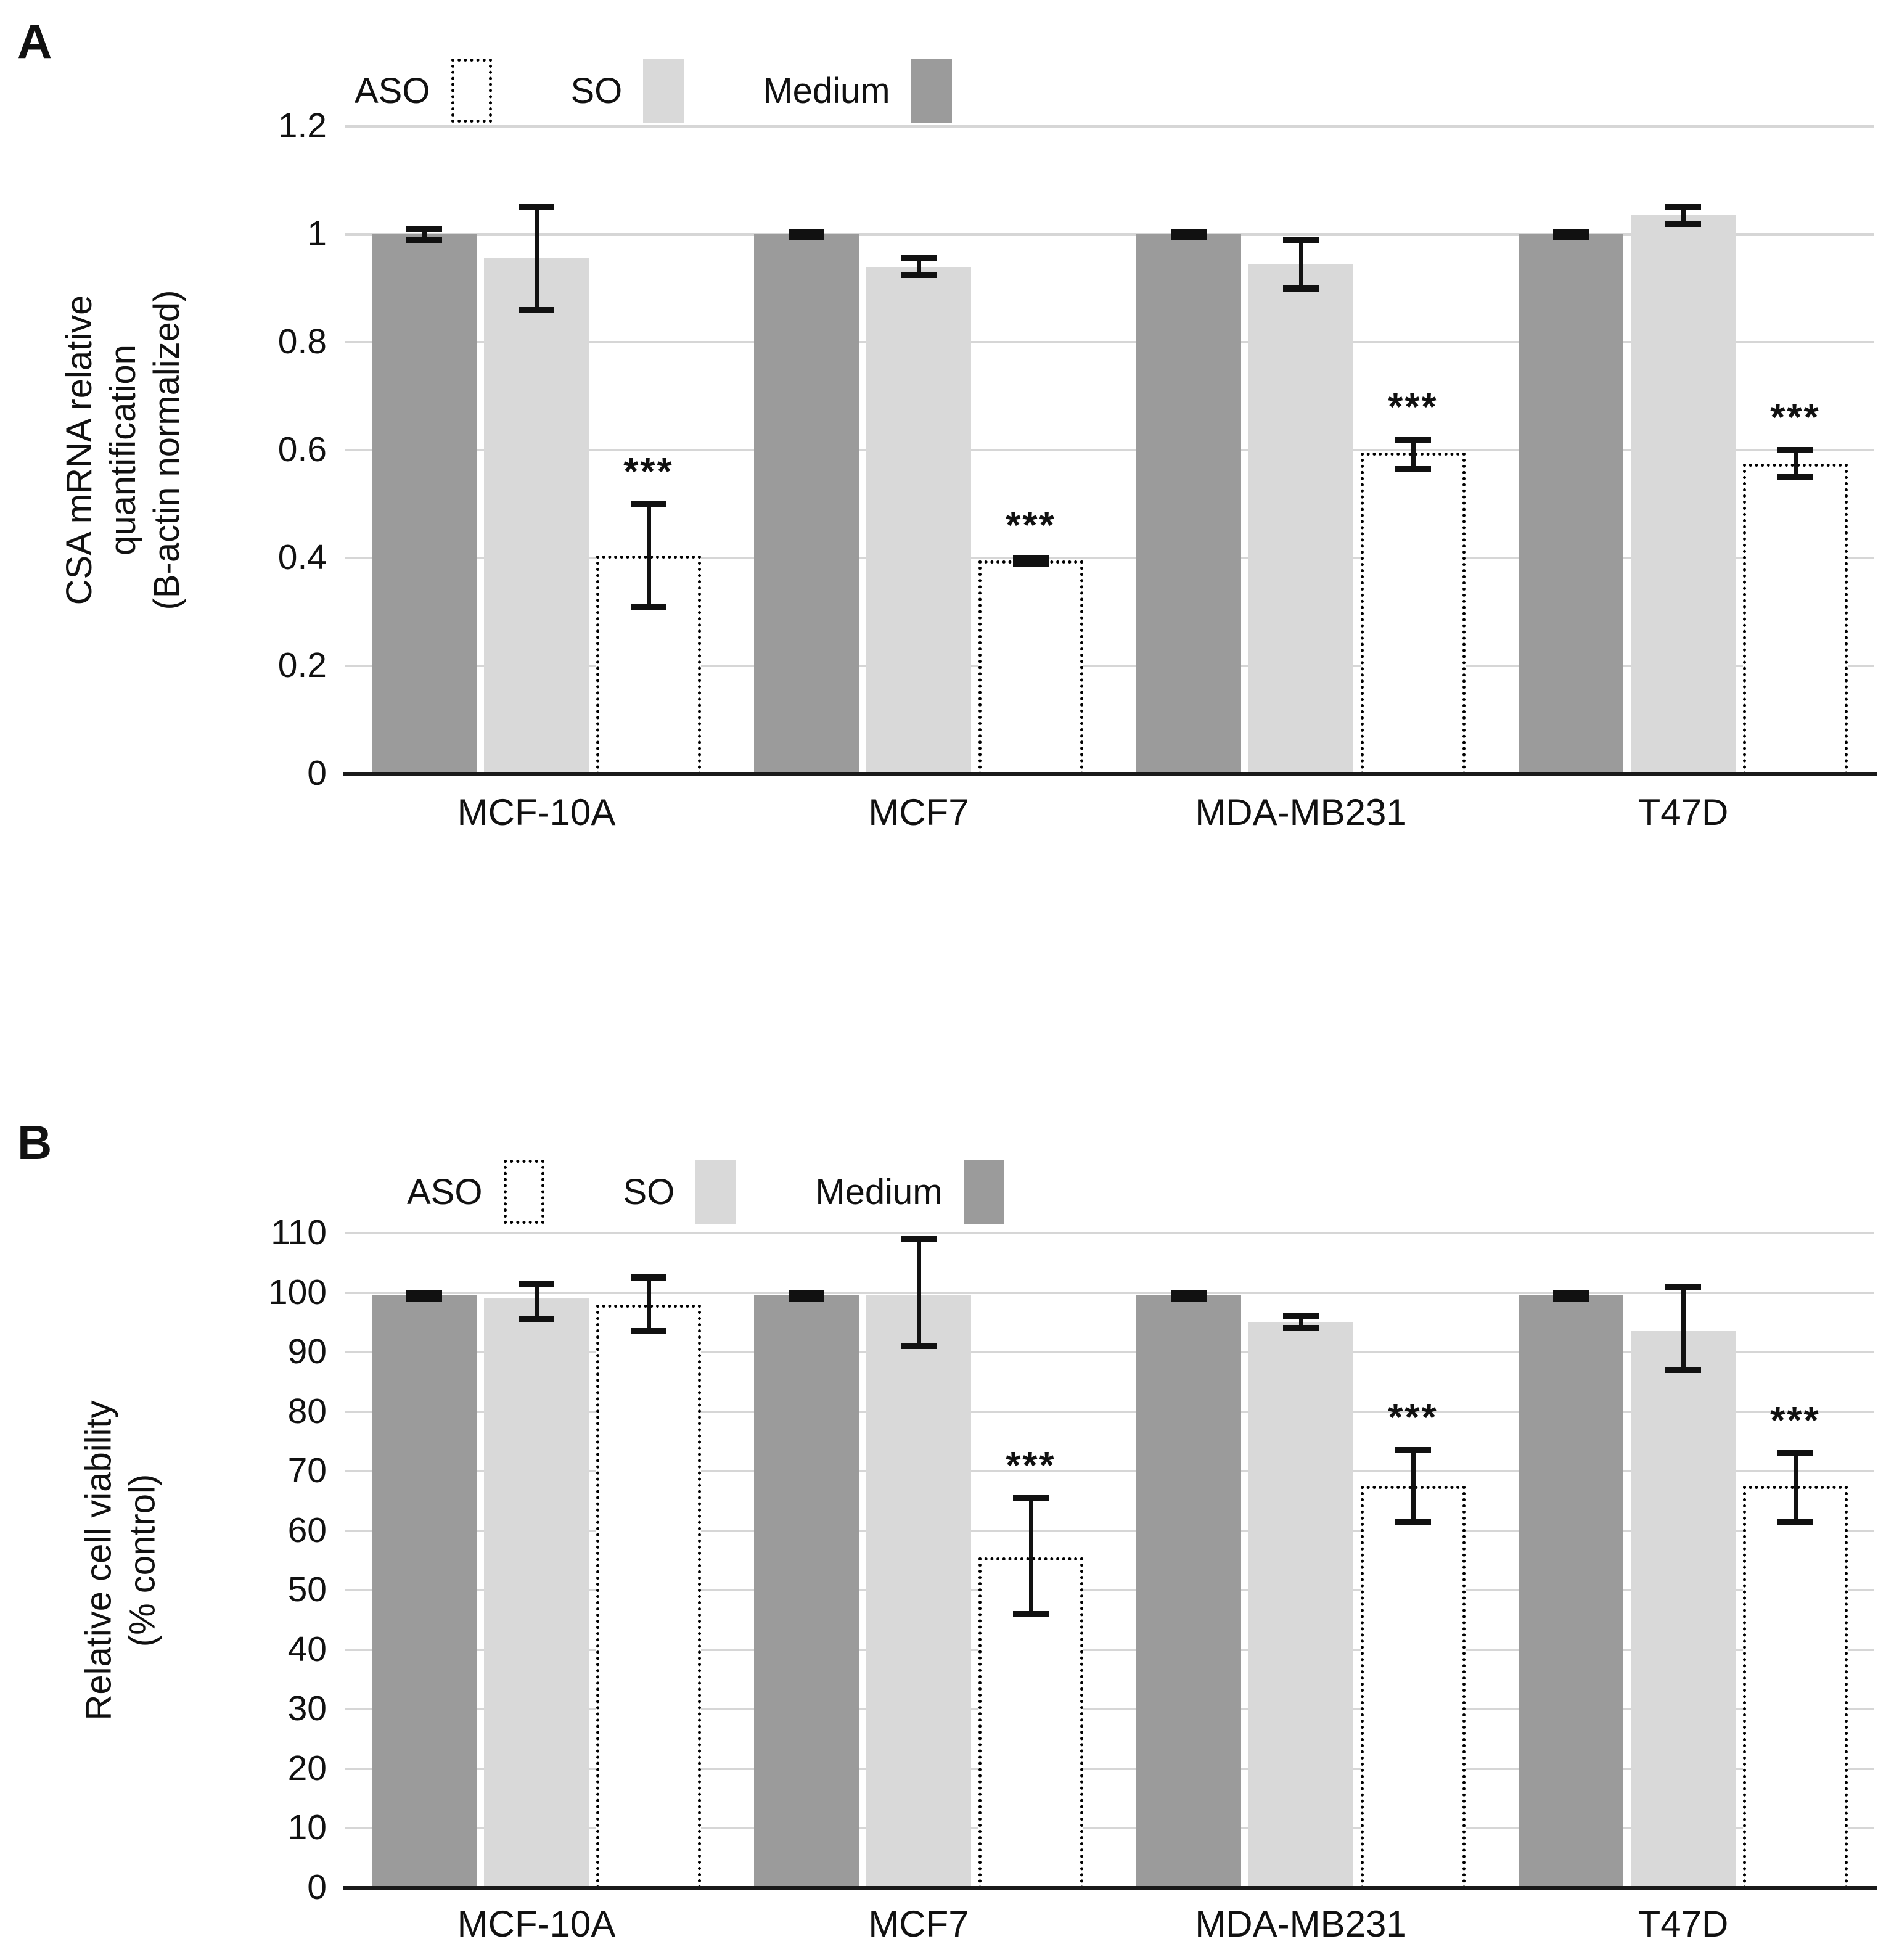 The image size is (1886, 1960). Describe the element at coordinates (806, 237) in the screenshot. I see `error-bar-cap-bottom-medium-mcf7` at that location.